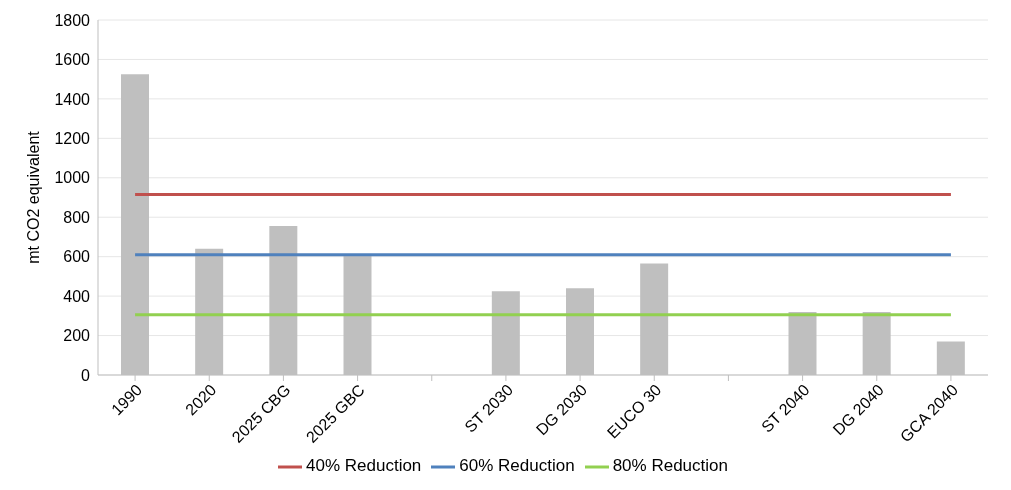 This screenshot has height=490, width=1011. I want to click on y-tick-label: 600, so click(77, 257).